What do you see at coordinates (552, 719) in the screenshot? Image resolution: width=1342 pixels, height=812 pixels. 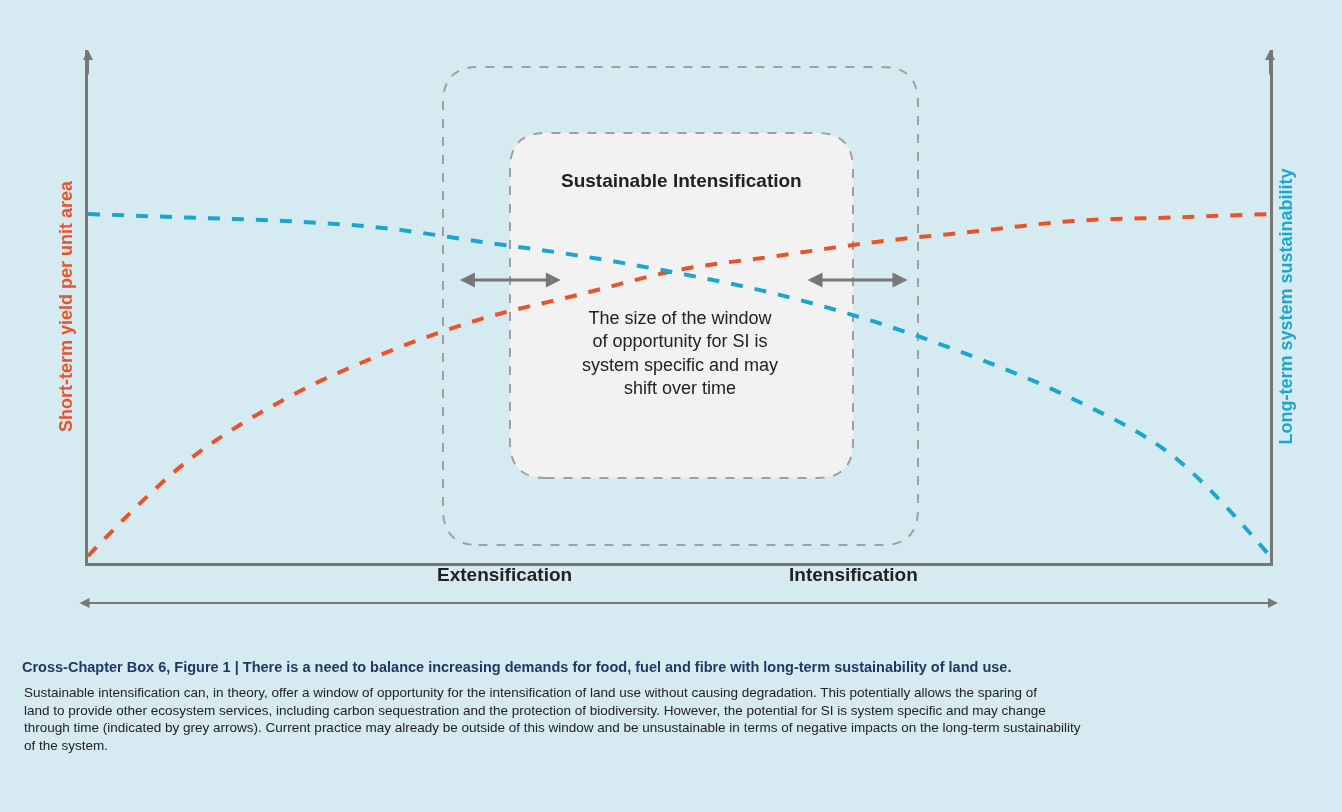 I see `text: Sustainable intensification can, in theory, offer a window of opportunity for the intensification of land use without causing degradation. This potentially allows the sparing of land to provide other ecosystem services, including carbon sequestration and the protection of biodiversity. However, the potential for SI is system specific and may change through time (indicated by grey arrows). Current practice may already be outside of this window and be unsustainable in terms of negative impacts on the long-term sustainability of the system.` at bounding box center [552, 719].